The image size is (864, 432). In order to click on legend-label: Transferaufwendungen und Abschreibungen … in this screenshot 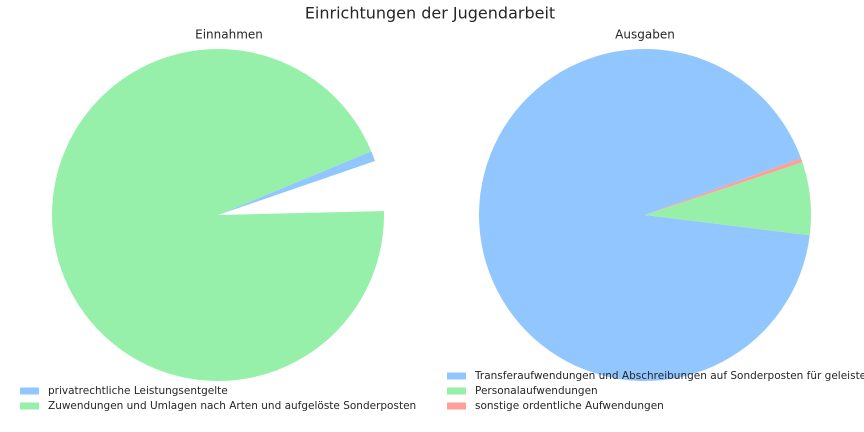, I will do `click(669, 376)`.